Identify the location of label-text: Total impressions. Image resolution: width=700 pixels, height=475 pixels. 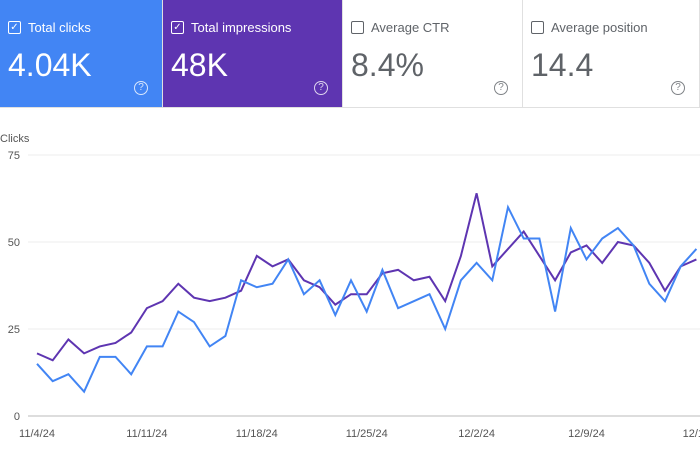
(241, 27).